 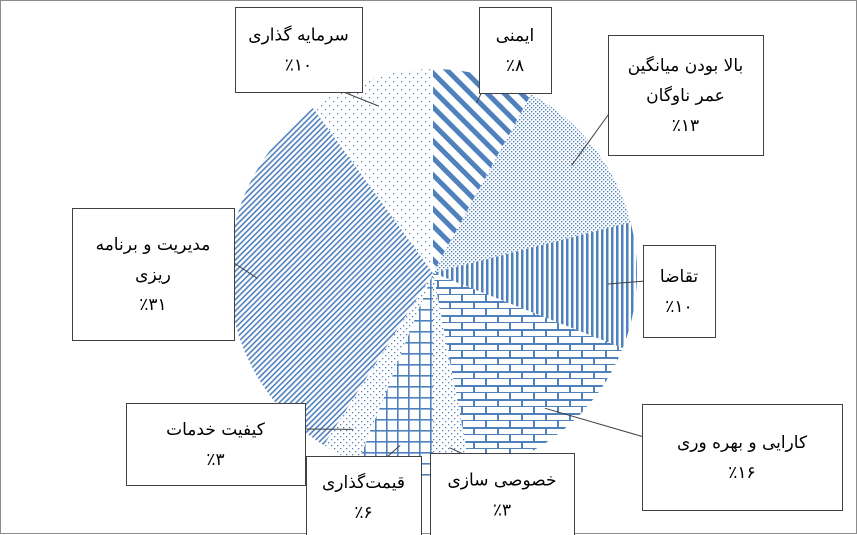 What do you see at coordinates (685, 126) in the screenshot?
I see `data-label-percent-fleet-age: ٪۱۳` at bounding box center [685, 126].